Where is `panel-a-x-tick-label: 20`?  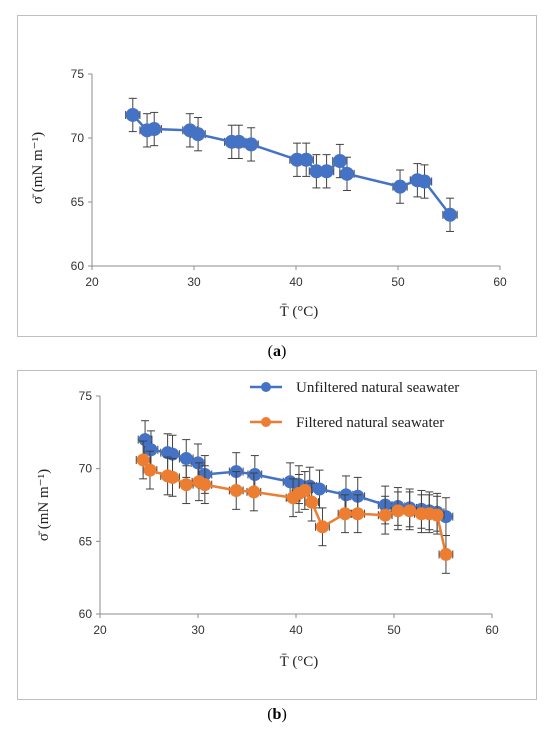
panel-a-x-tick-label: 20 is located at coordinates (92, 282).